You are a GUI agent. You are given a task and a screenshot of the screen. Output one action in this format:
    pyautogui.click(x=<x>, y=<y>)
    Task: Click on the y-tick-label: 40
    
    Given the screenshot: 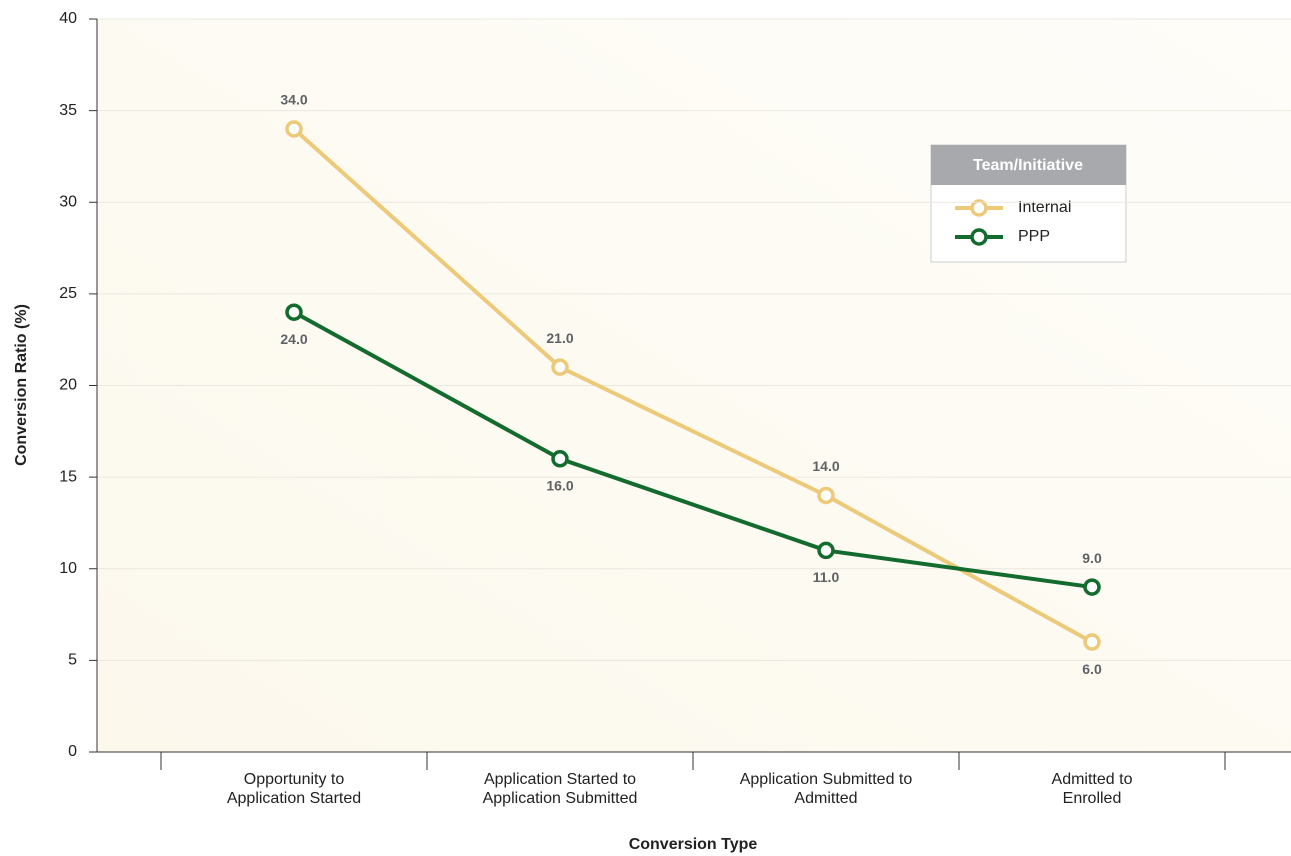 What is the action you would take?
    pyautogui.click(x=68, y=18)
    